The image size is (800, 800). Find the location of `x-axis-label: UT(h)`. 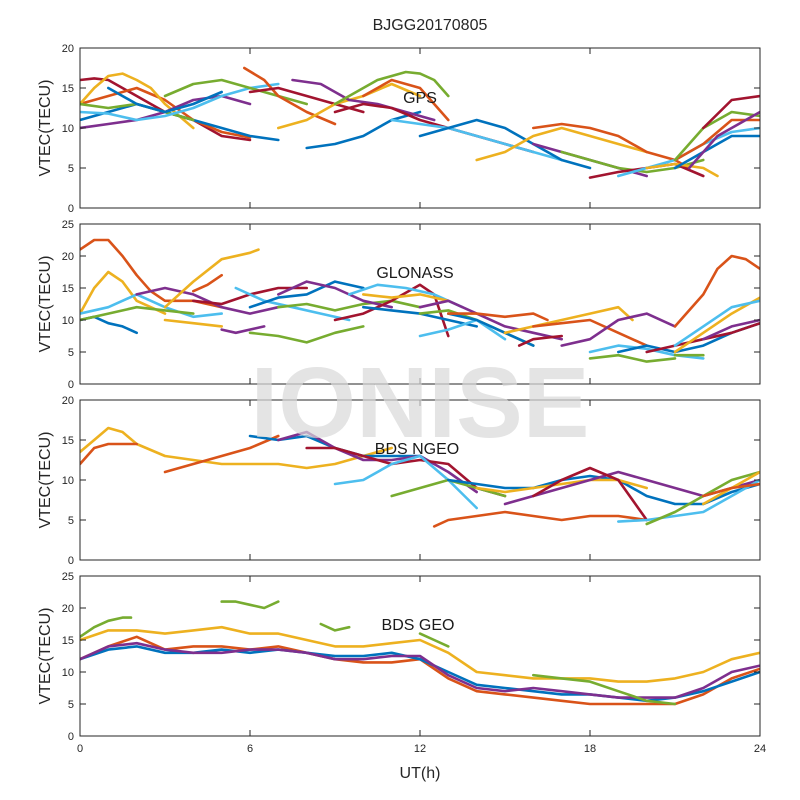

x-axis-label: UT(h) is located at coordinates (420, 773).